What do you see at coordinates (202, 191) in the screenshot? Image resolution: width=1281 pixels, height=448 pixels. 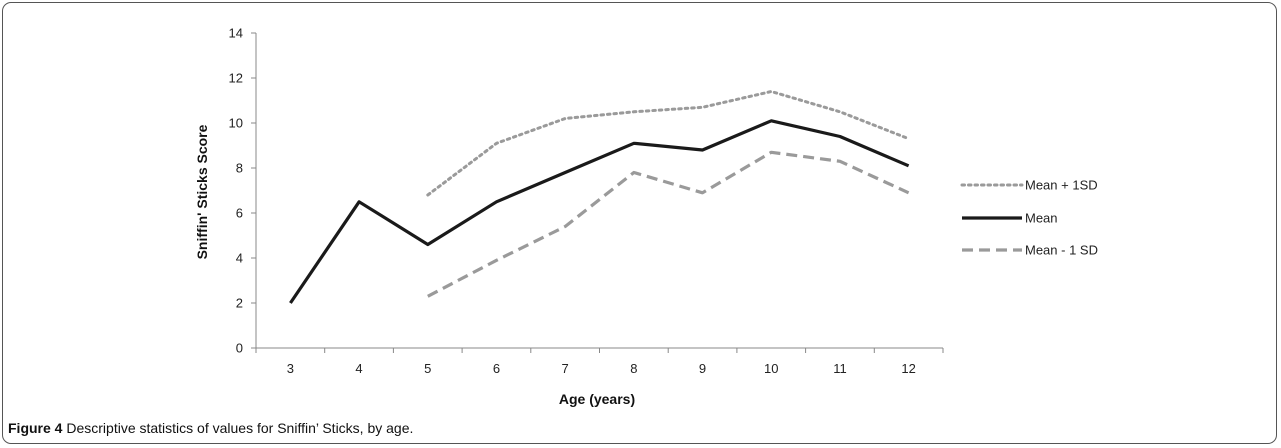 I see `y-axis-title: Sniffin' Sticks Score` at bounding box center [202, 191].